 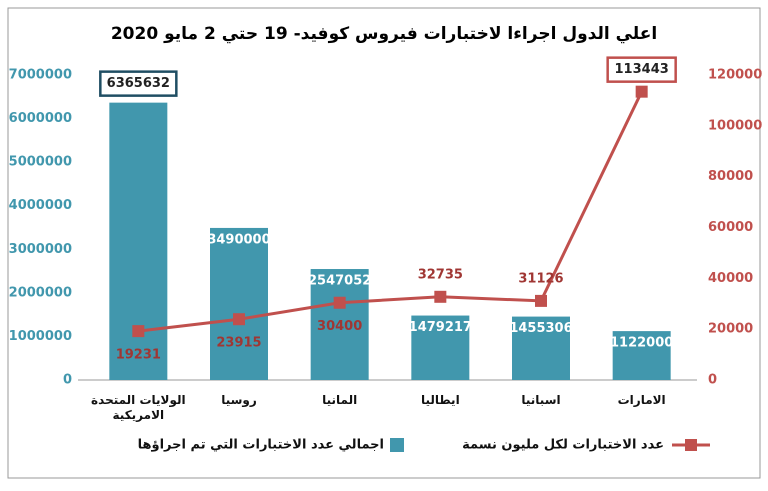 What do you see at coordinates (641, 343) in the screenshot?
I see `bar-value-label: 1122000` at bounding box center [641, 343].